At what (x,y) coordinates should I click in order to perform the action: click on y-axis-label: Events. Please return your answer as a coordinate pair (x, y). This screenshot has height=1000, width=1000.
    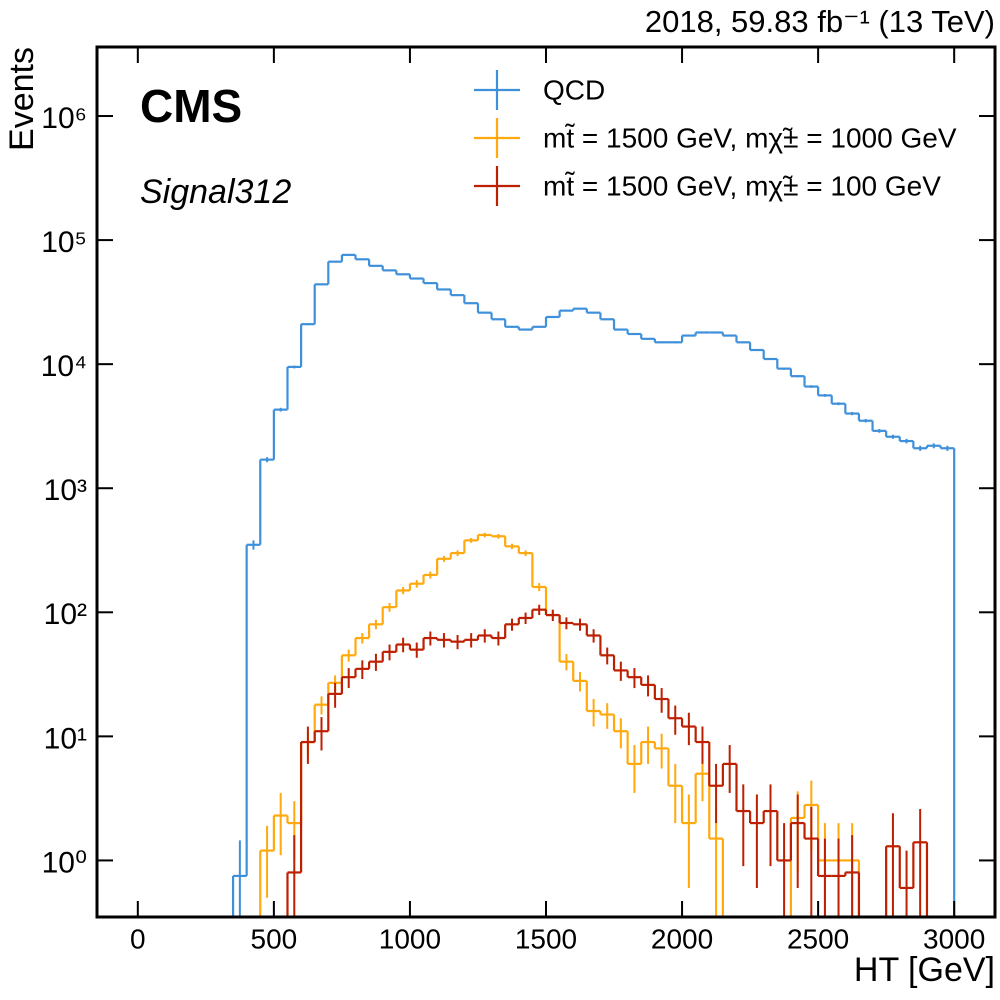
    Looking at the image, I should click on (22, 99).